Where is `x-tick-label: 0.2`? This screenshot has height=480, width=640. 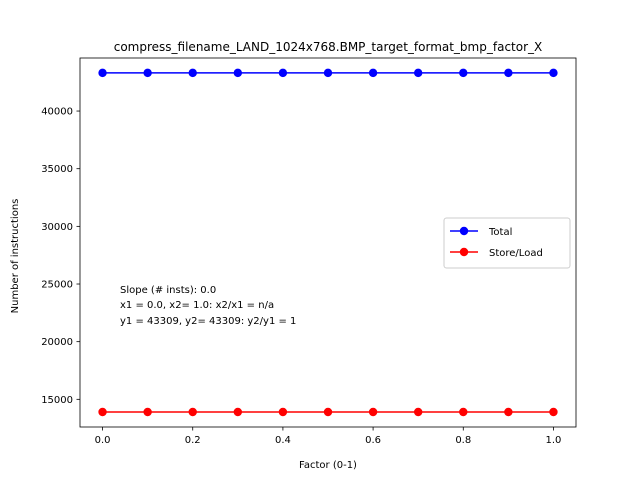 x-tick-label: 0.2 is located at coordinates (193, 440).